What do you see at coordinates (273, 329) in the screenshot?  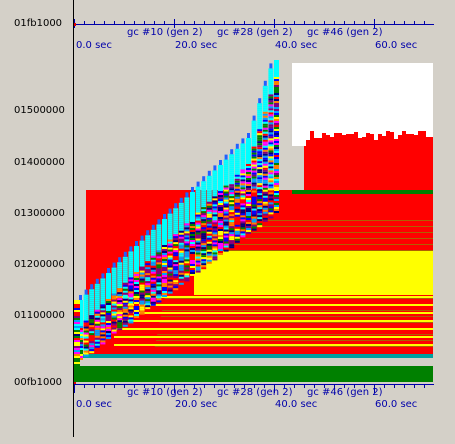 I see `heap-yellow-stripe` at bounding box center [273, 329].